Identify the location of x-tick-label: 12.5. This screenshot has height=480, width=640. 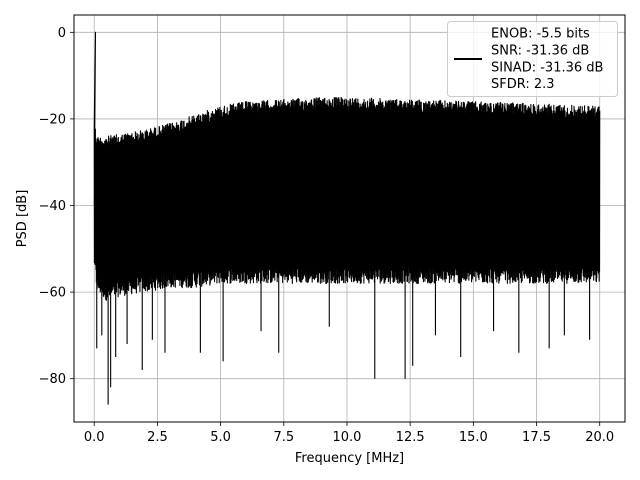
(410, 437).